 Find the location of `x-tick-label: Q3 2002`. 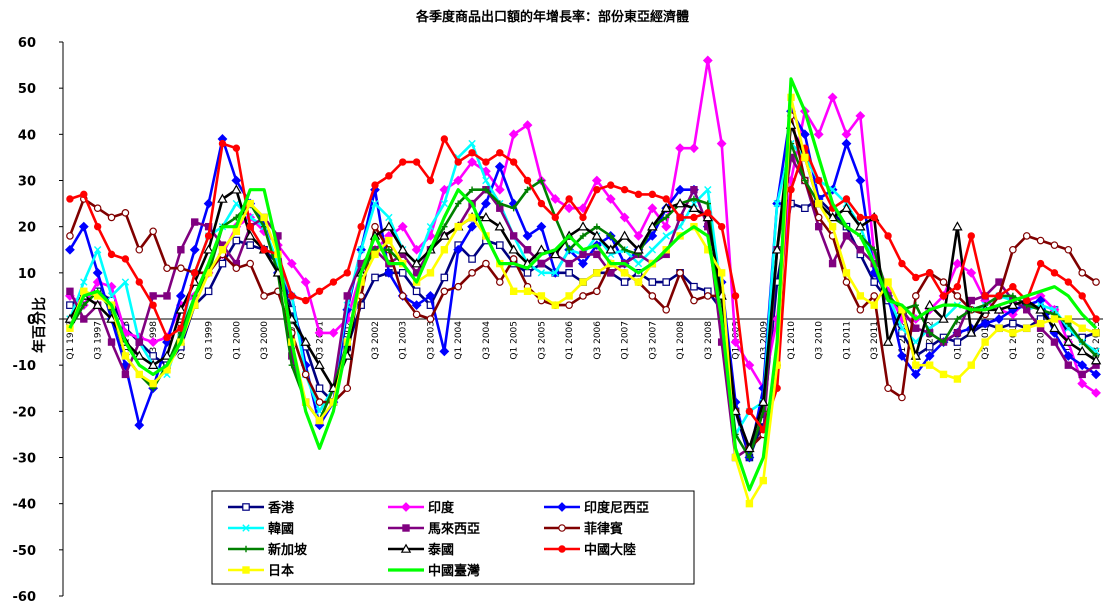

x-tick-label: Q3 2002 is located at coordinates (376, 340).